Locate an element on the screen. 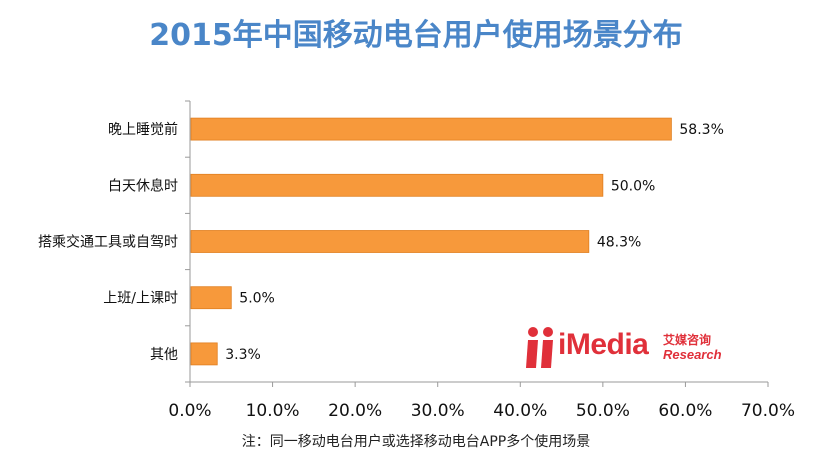  x-tick-label: 10.0% is located at coordinates (273, 411).